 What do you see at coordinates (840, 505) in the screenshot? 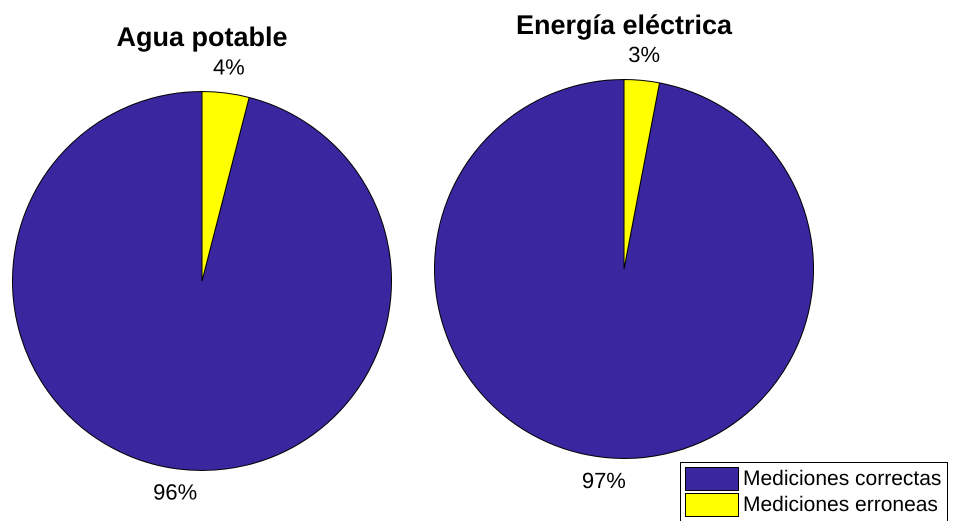
I see `legend-label: Mediciones erroneas` at bounding box center [840, 505].